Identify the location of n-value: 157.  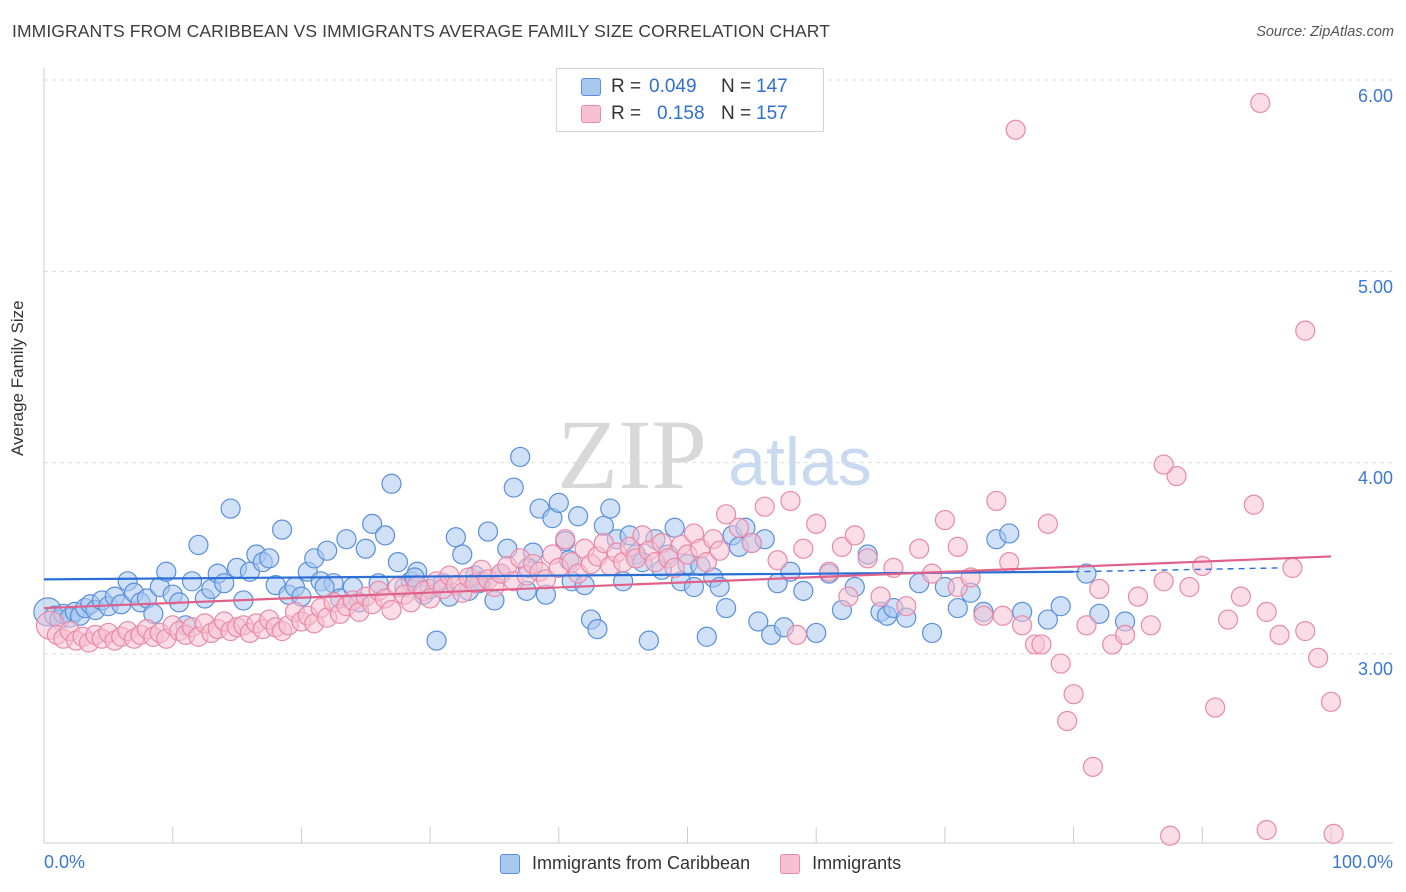
(772, 113).